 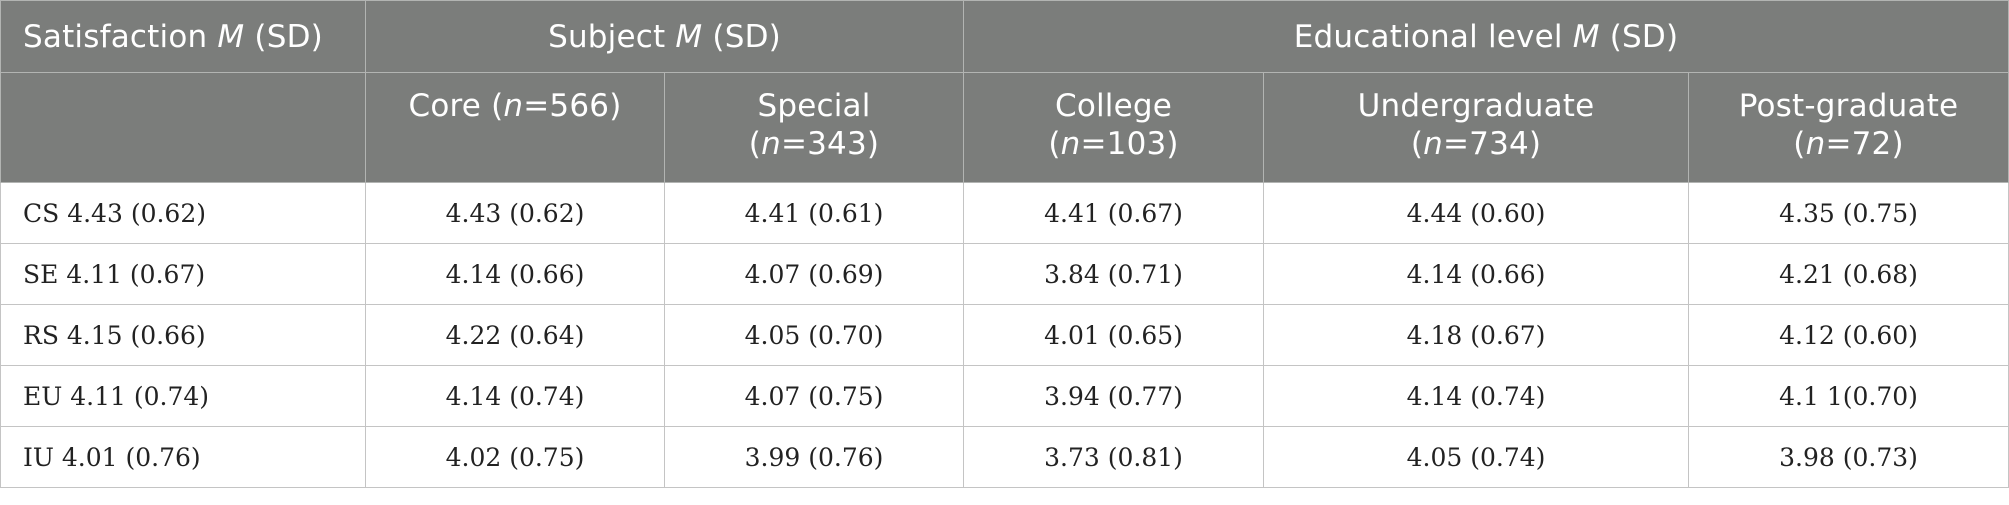 I want to click on table-cell: 3.99 (0.76), so click(x=814, y=457).